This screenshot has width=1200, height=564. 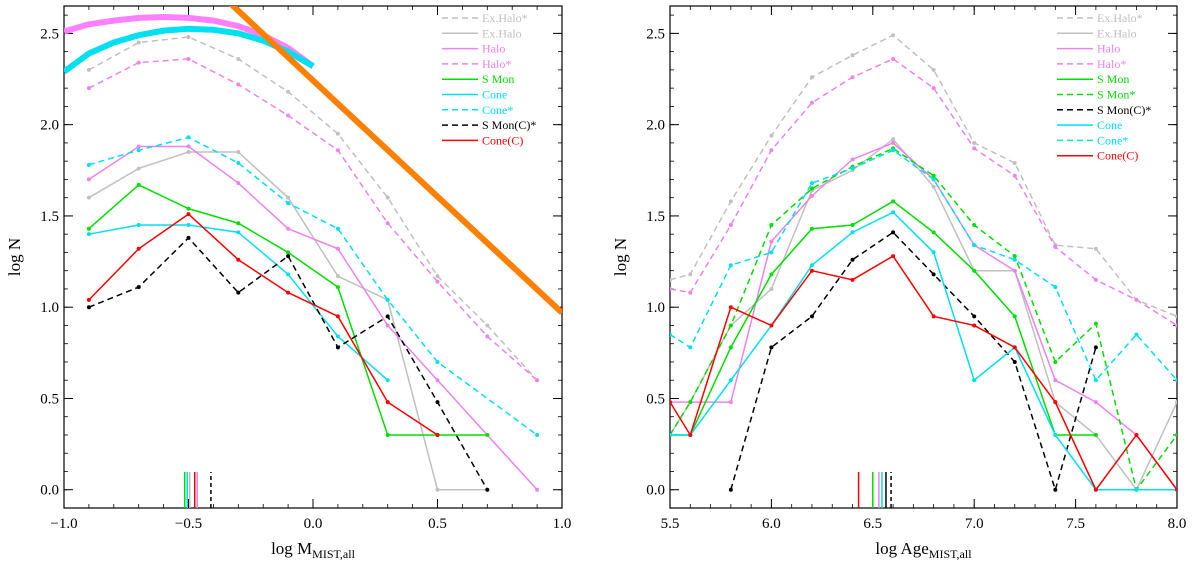 I want to click on y-tick-label: 1.5, so click(x=655, y=217).